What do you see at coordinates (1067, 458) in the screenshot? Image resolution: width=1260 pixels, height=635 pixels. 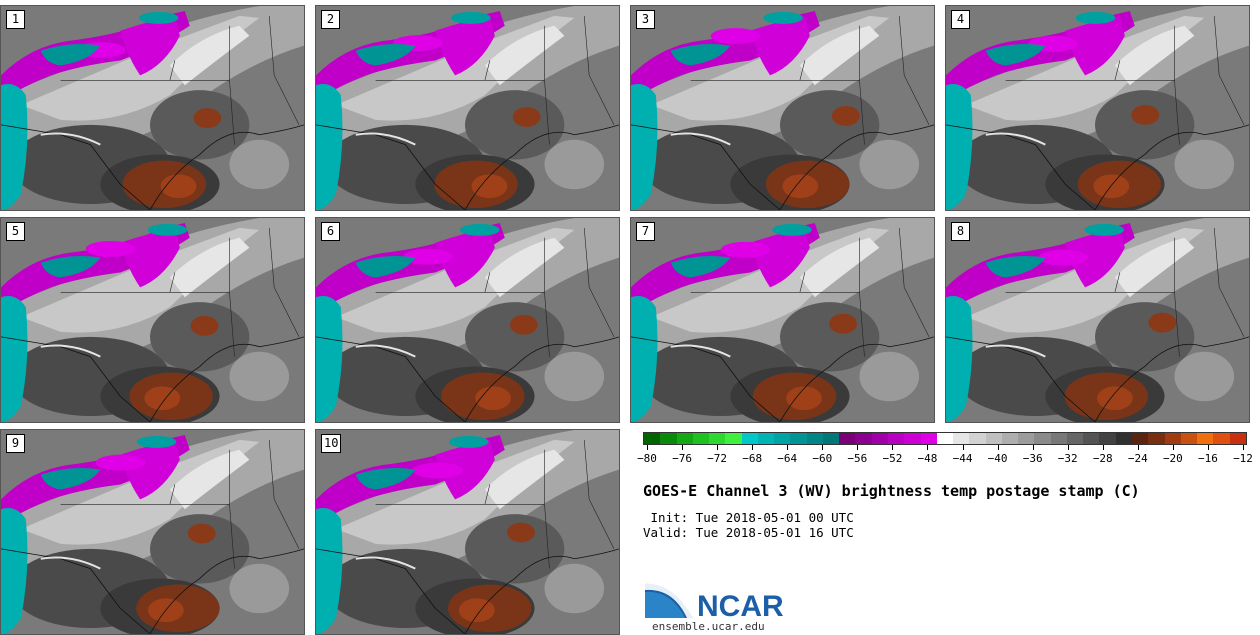 I see `colorbar-tick-label: −32` at bounding box center [1067, 458].